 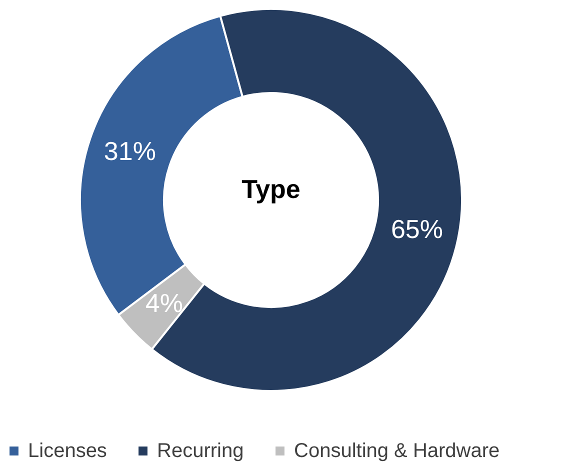 What do you see at coordinates (397, 451) in the screenshot?
I see `legend-label: Consulting & Hardware` at bounding box center [397, 451].